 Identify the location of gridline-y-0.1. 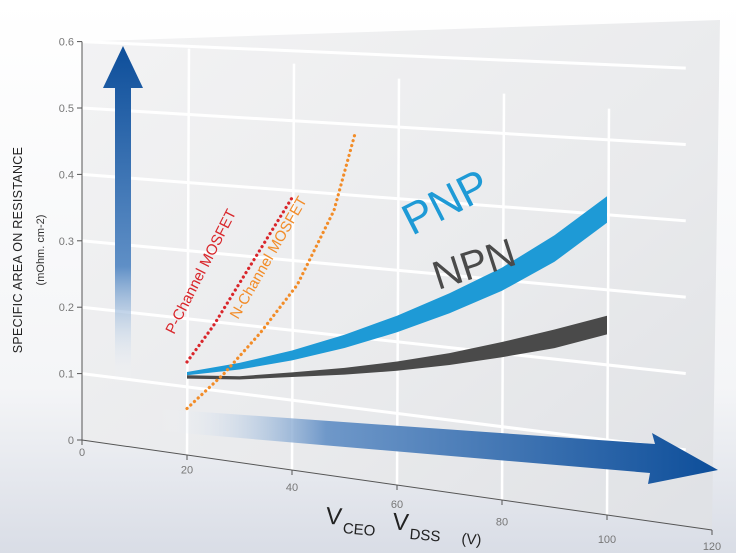
(383, 412).